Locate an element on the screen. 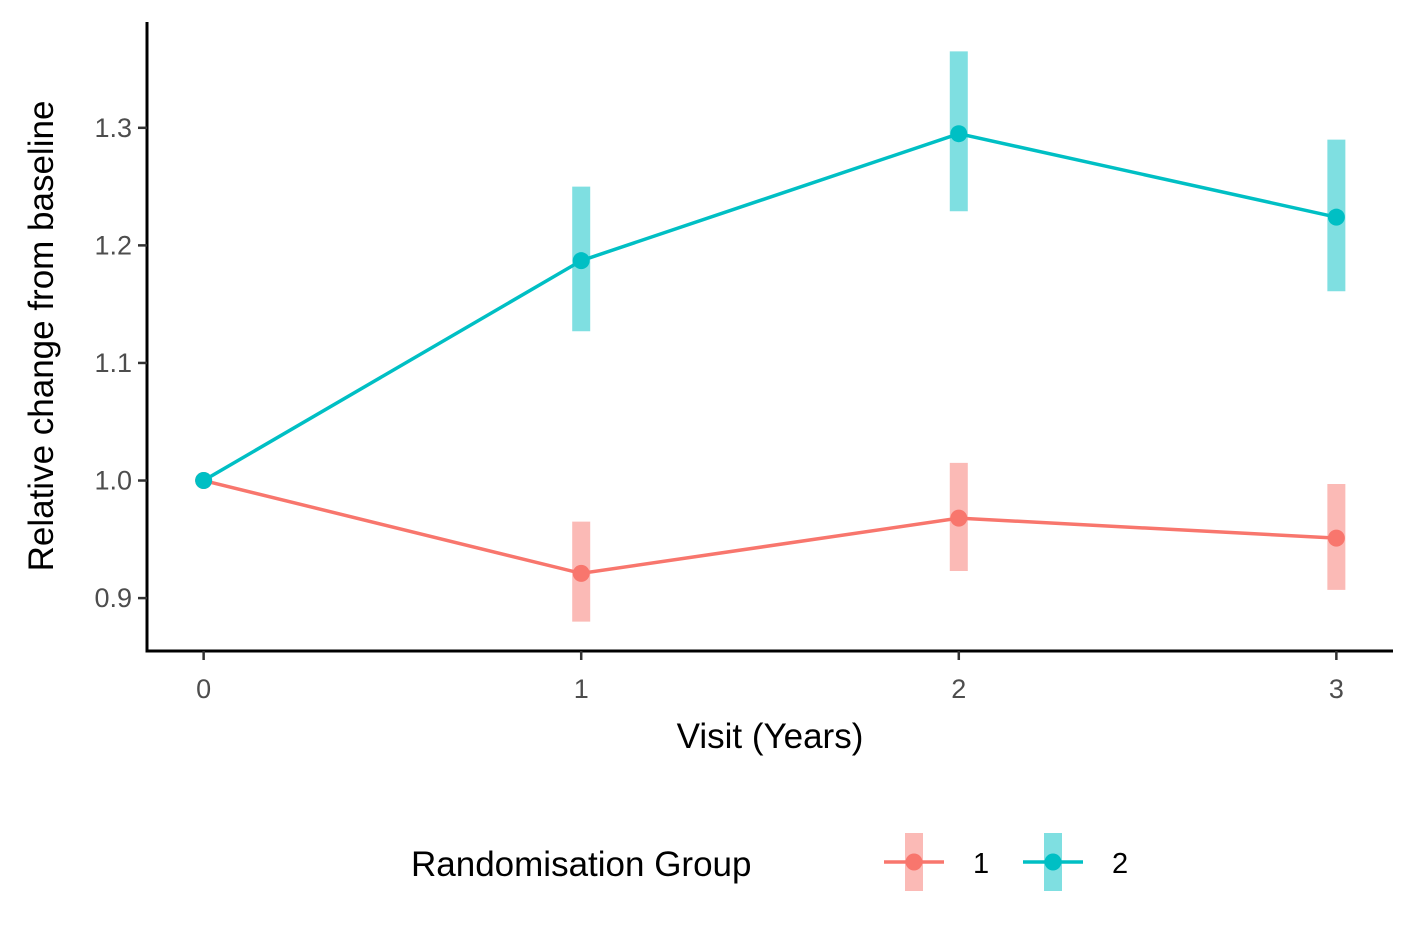  y-tick-label-1.0: 1.0 is located at coordinates (113, 481).